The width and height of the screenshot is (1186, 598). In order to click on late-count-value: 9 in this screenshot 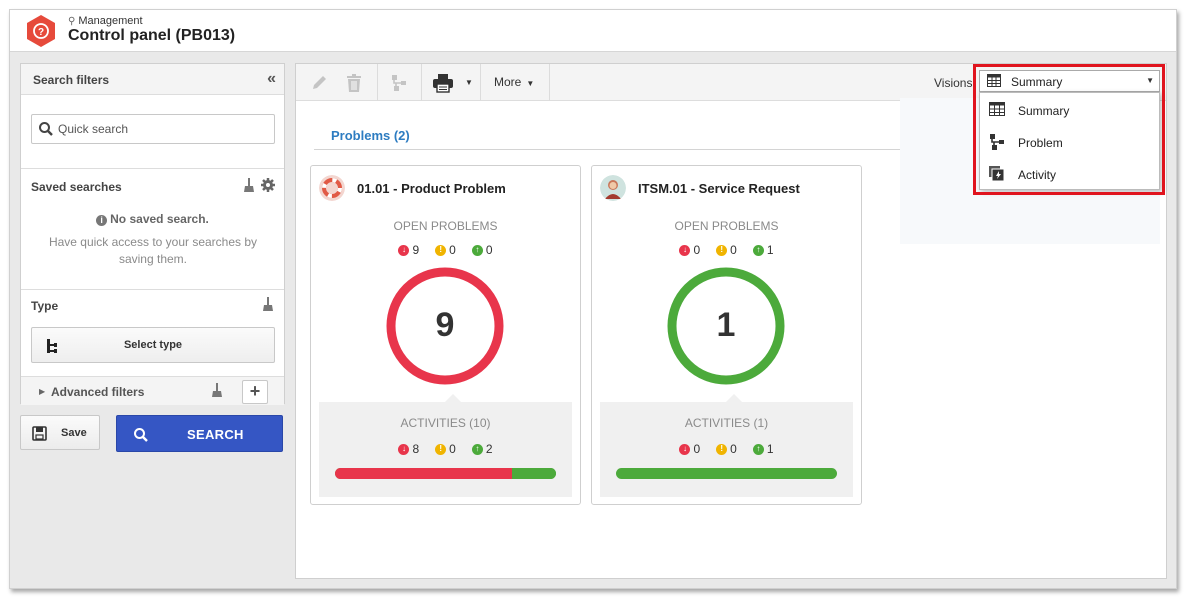, I will do `click(416, 250)`.